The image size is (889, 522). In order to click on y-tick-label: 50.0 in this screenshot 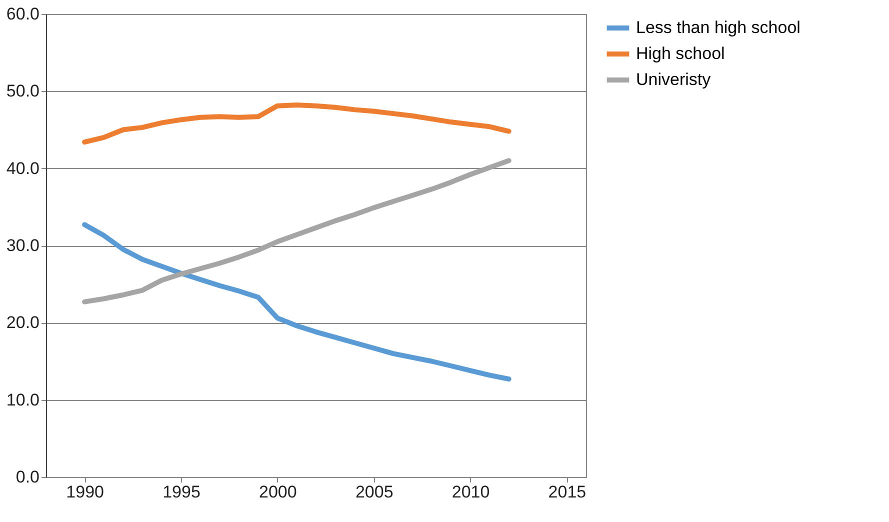, I will do `click(23, 91)`.